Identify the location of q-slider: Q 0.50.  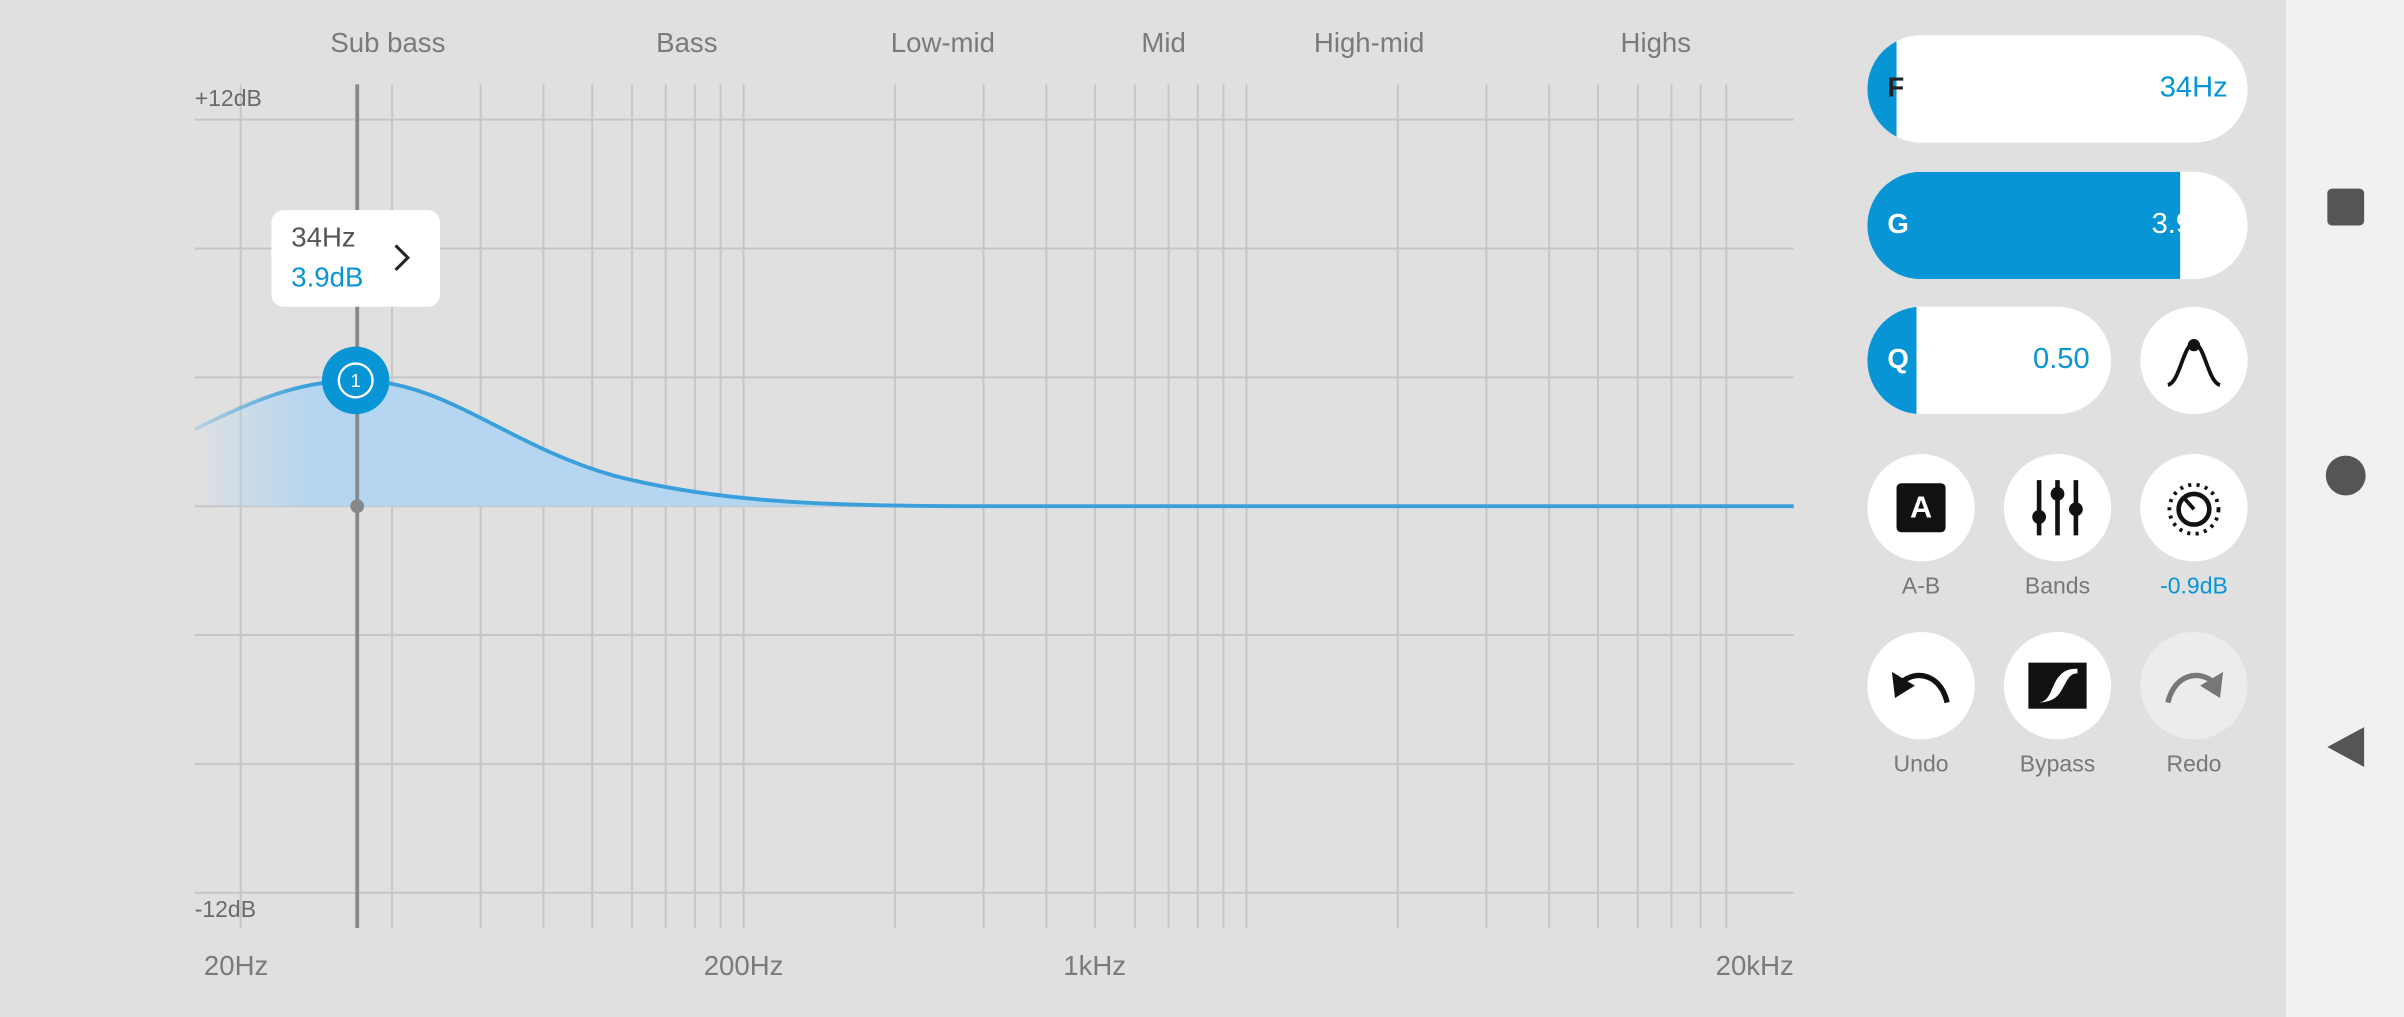
(1989, 360).